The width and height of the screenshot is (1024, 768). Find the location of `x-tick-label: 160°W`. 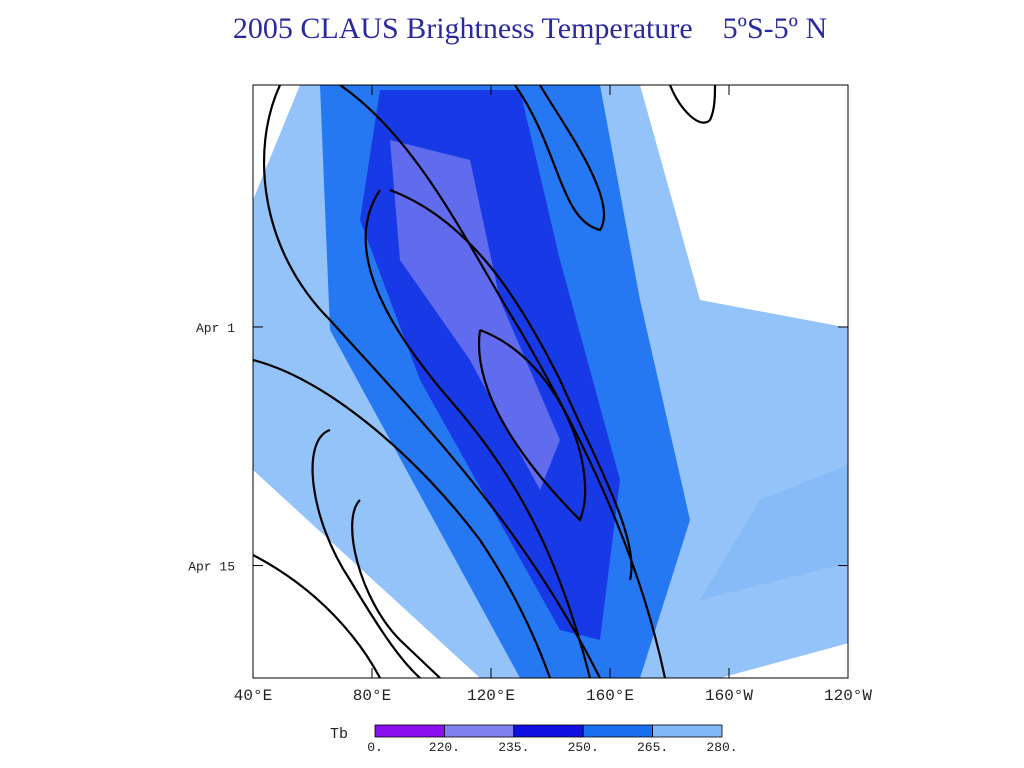

x-tick-label: 160°W is located at coordinates (729, 696).